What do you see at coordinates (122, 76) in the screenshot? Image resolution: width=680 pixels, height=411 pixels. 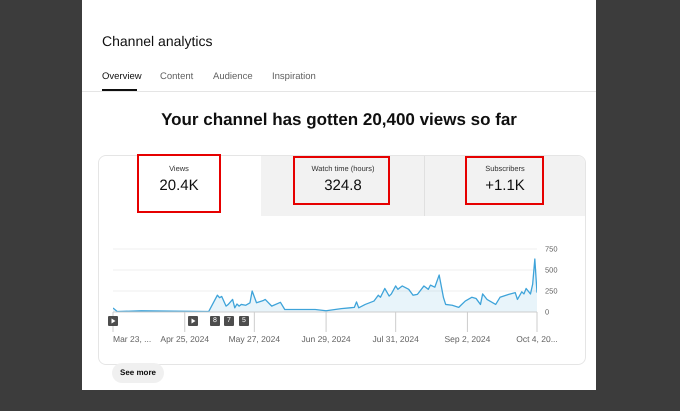 I see `text: Overview` at bounding box center [122, 76].